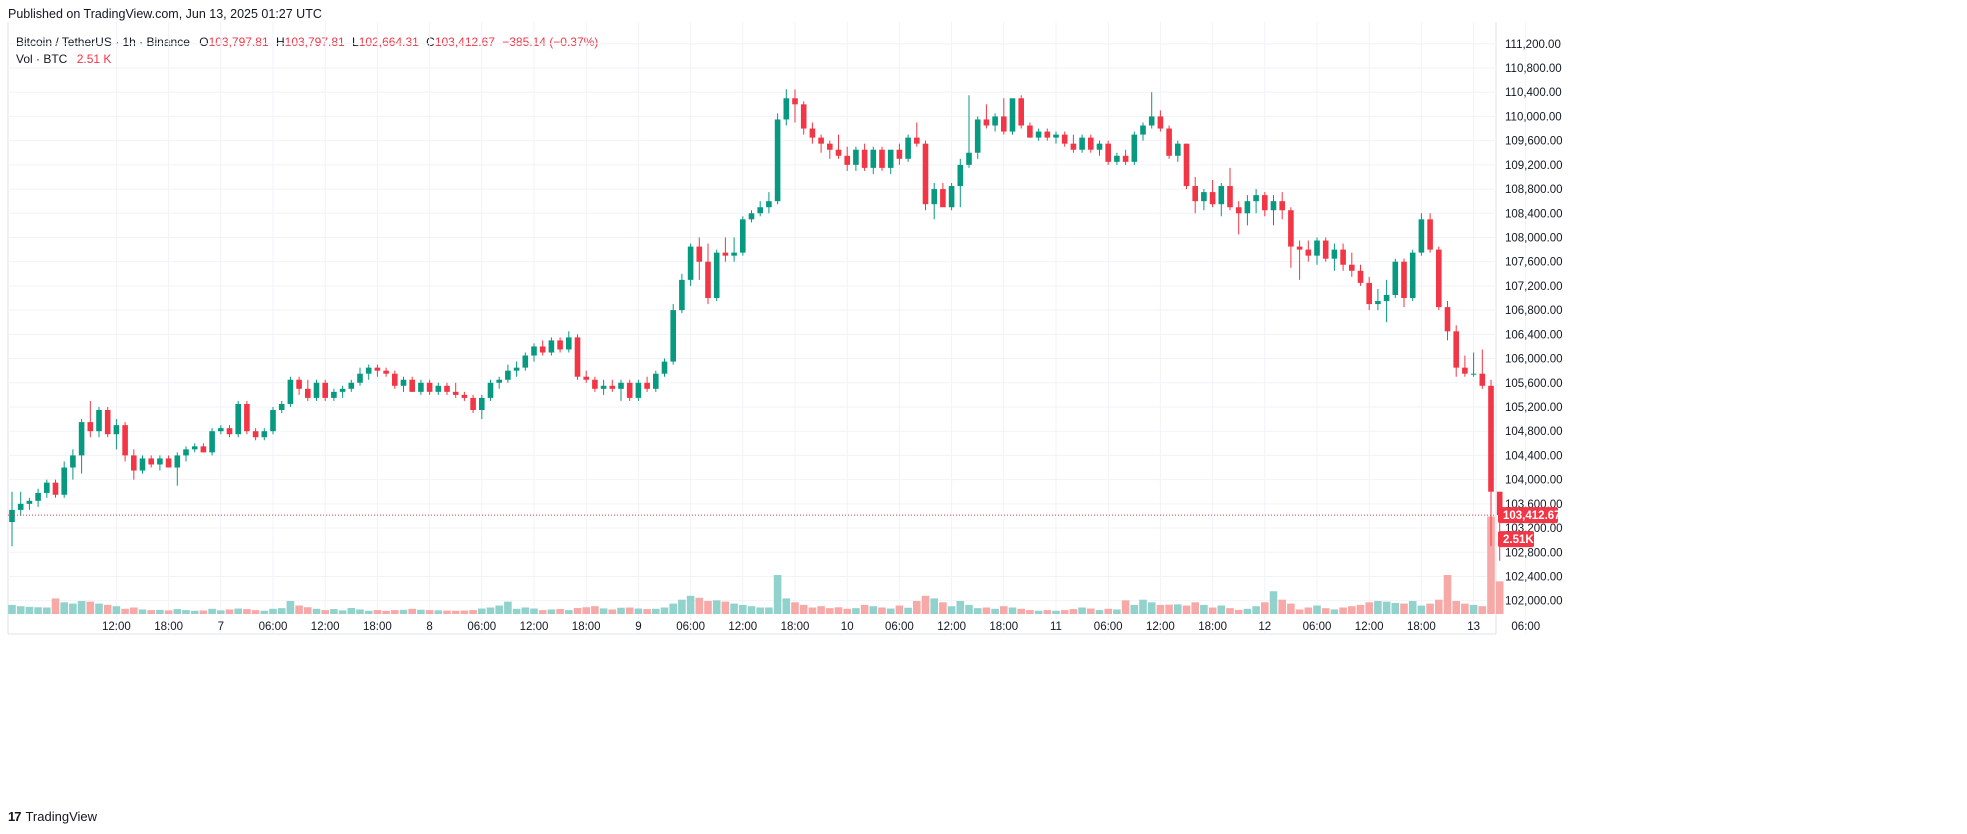 The height and width of the screenshot is (834, 1967). I want to click on price-tick-label: 110,000.00, so click(1533, 117).